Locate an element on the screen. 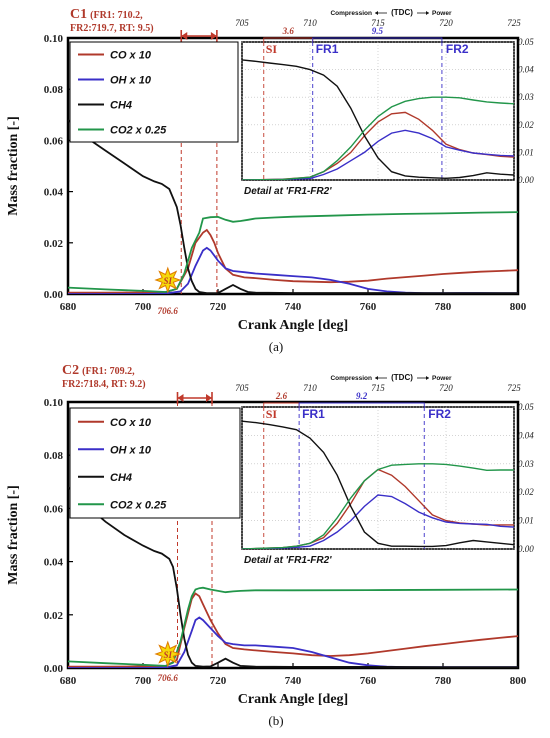 The image size is (550, 738). inset-y-tick-label: 0.00 is located at coordinates (526, 549).